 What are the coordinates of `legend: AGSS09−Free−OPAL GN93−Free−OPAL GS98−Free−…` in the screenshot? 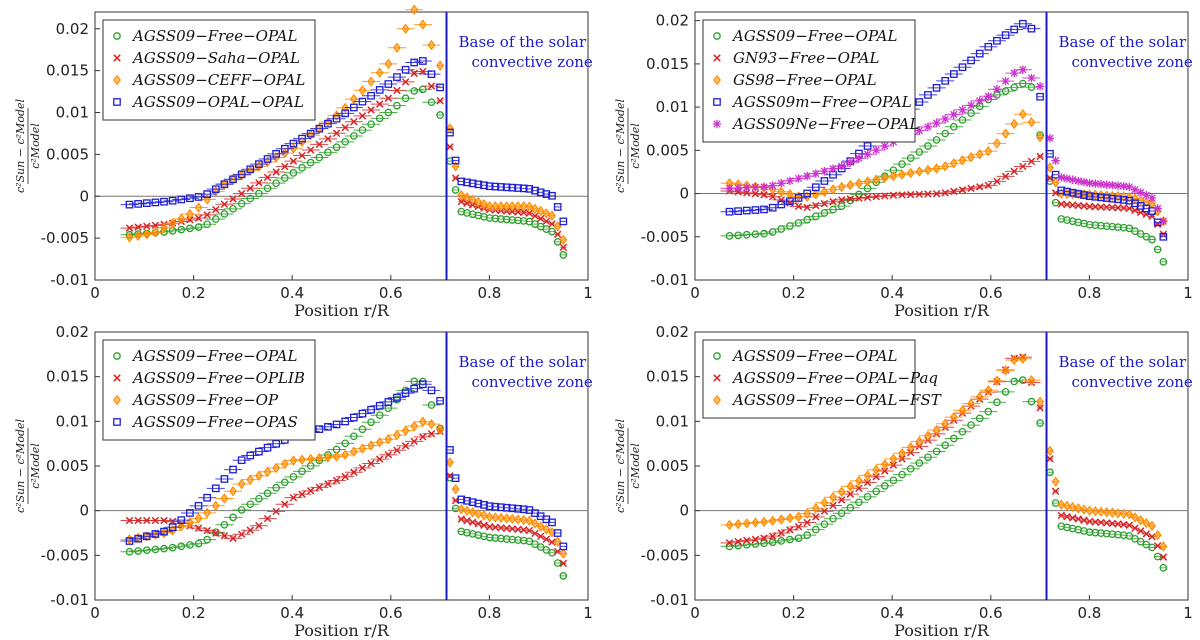 It's located at (811, 81).